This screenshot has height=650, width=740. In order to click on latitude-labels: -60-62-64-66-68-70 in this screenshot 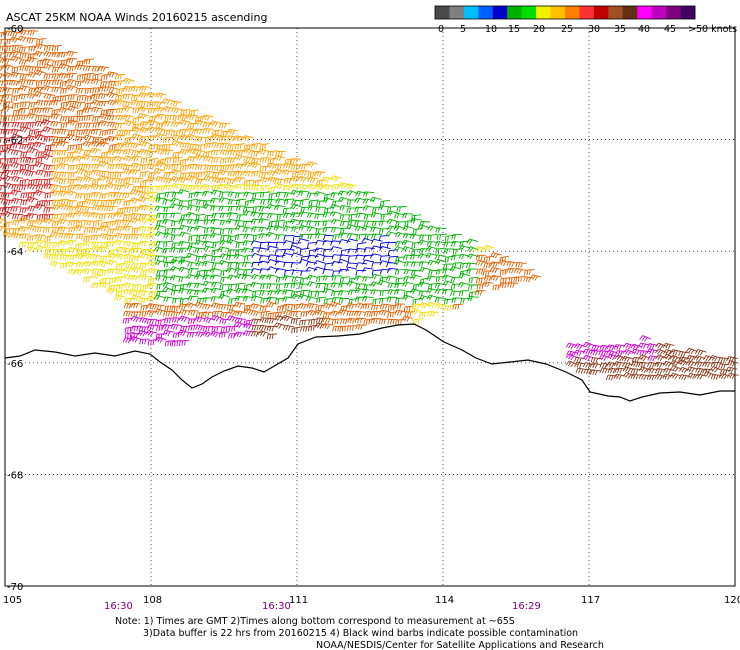, I will do `click(15, 308)`.